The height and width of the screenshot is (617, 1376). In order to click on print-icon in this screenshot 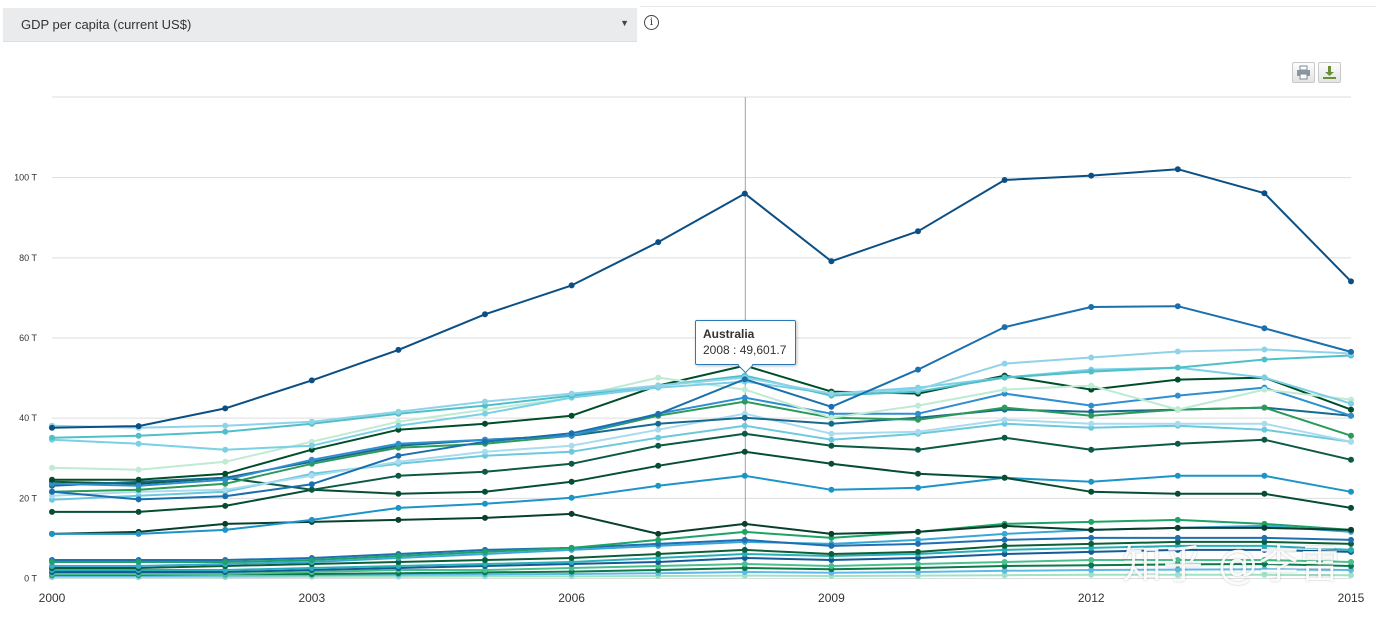, I will do `click(1303, 72)`.